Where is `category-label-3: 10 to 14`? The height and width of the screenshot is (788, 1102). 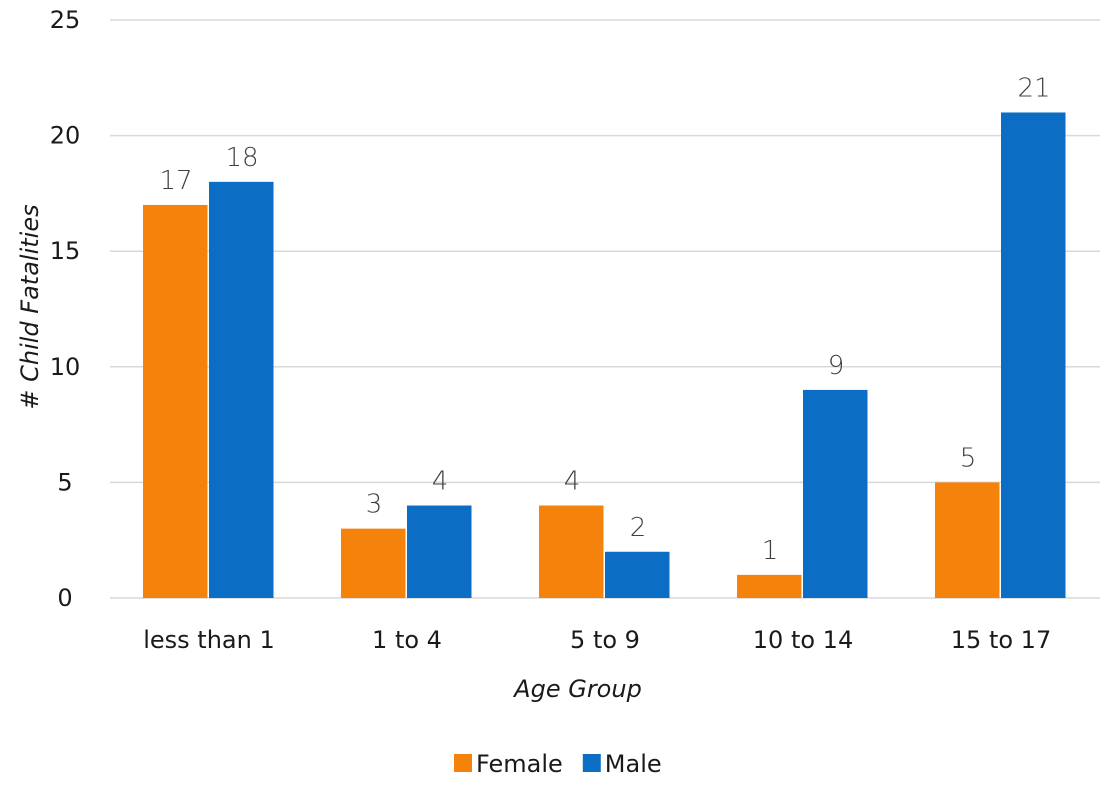
category-label-3: 10 to 14 is located at coordinates (803, 640).